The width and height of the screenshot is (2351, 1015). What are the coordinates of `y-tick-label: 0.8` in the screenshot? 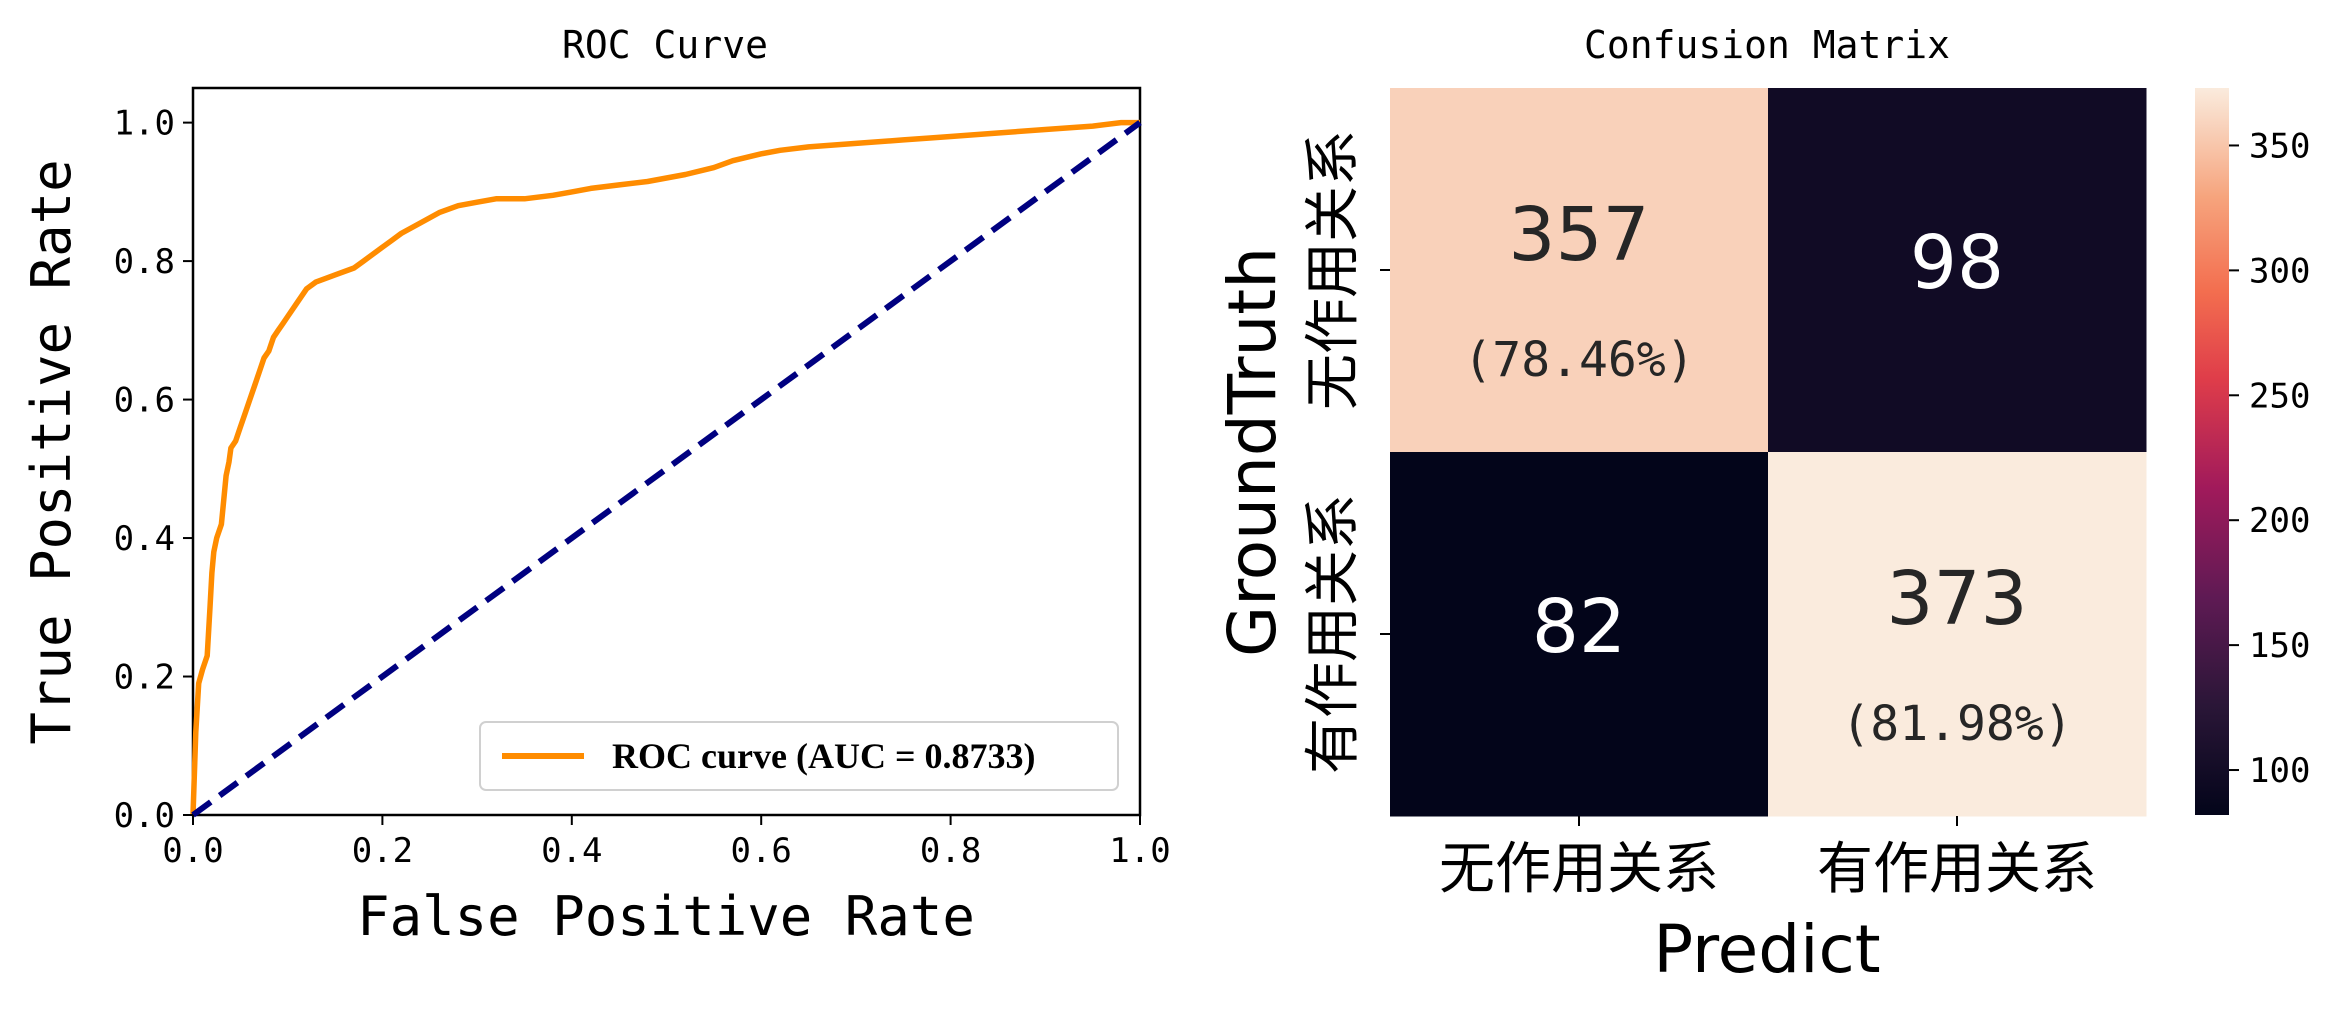 It's located at (144, 262).